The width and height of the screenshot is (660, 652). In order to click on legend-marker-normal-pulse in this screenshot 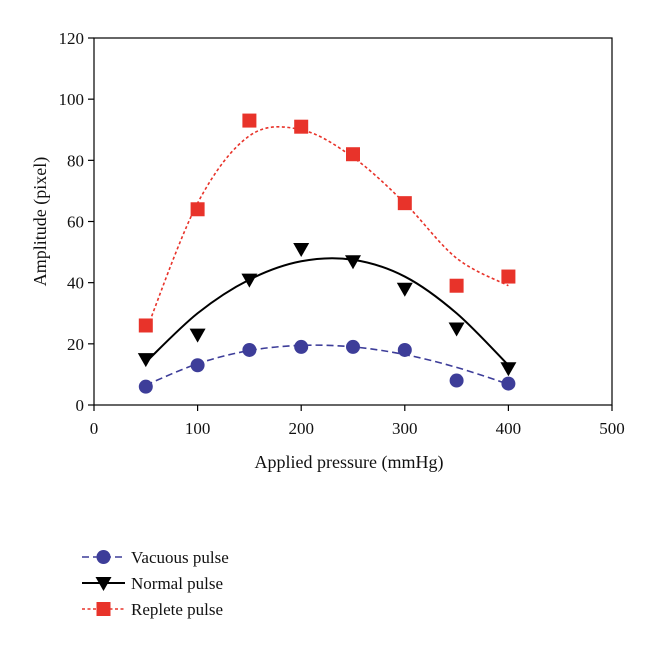, I will do `click(103, 584)`.